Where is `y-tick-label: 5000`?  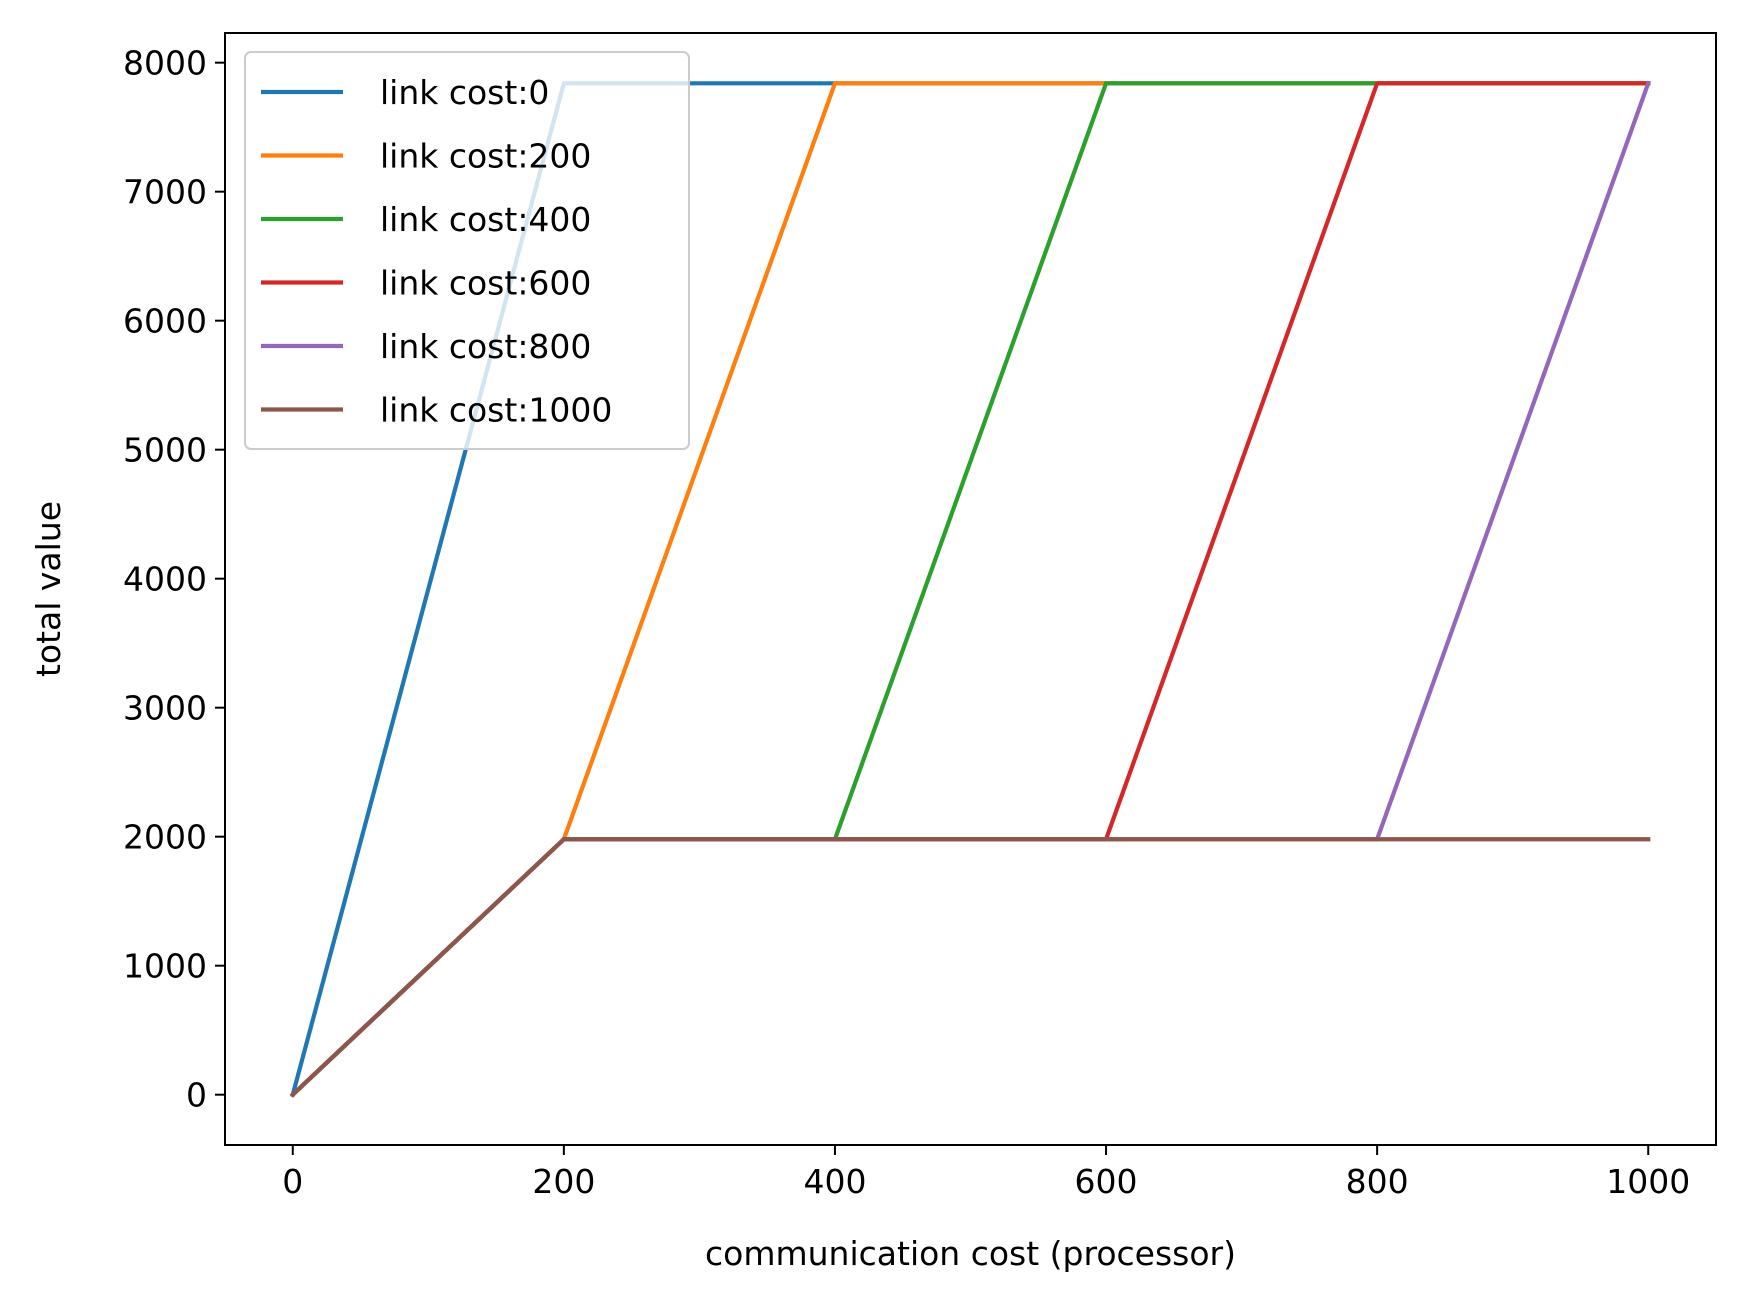
y-tick-label: 5000 is located at coordinates (165, 450).